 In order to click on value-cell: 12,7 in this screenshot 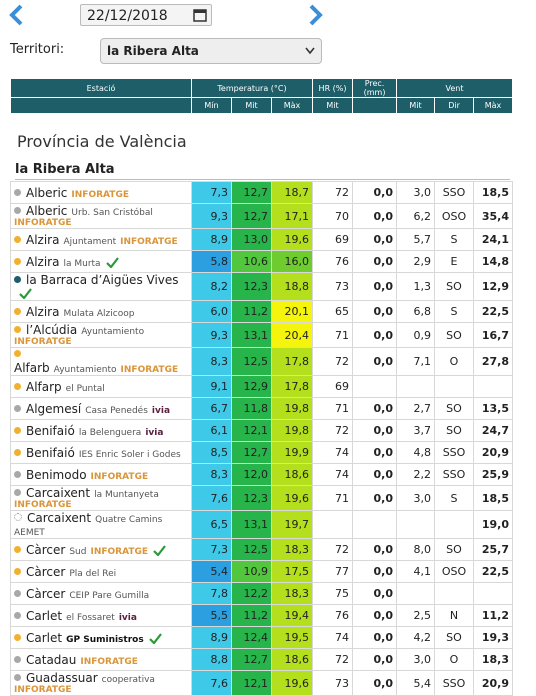, I will do `click(251, 216)`.